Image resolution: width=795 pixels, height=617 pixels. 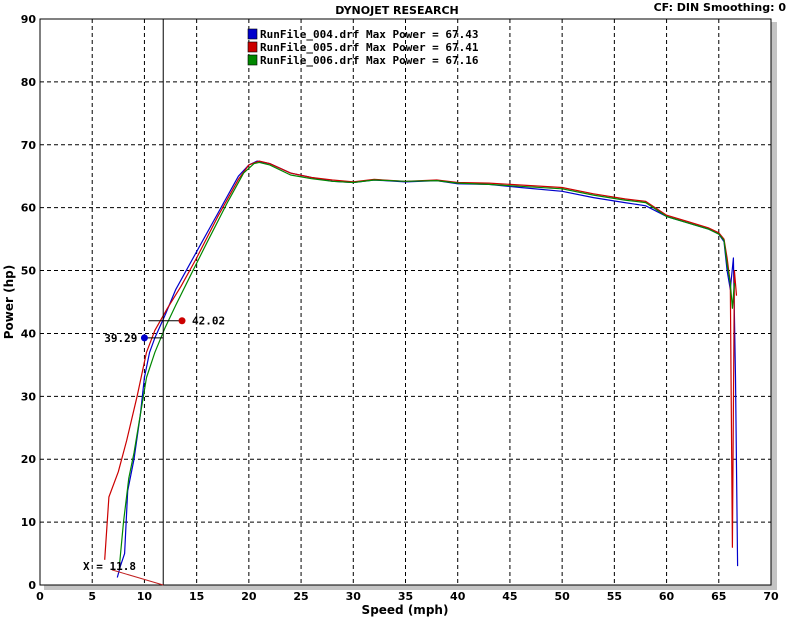 I want to click on cursor-readout: X = 11.8, so click(x=109, y=566).